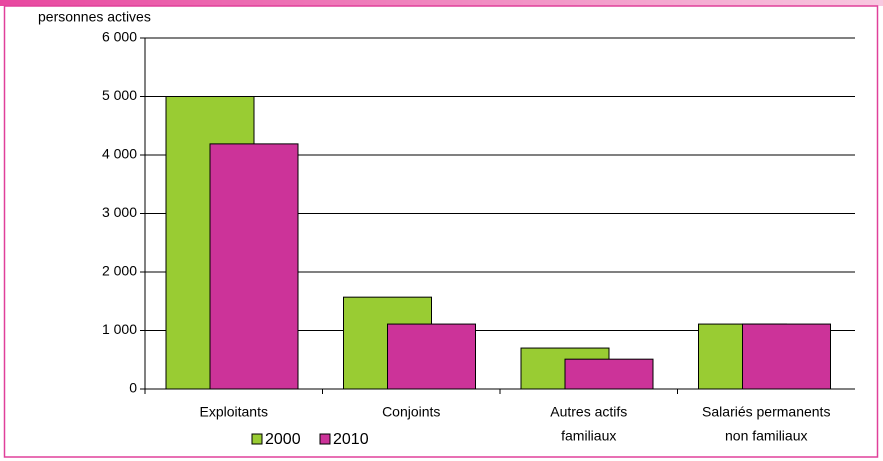 This screenshot has width=883, height=461. What do you see at coordinates (119, 212) in the screenshot?
I see `y-tick-label: 3 000` at bounding box center [119, 212].